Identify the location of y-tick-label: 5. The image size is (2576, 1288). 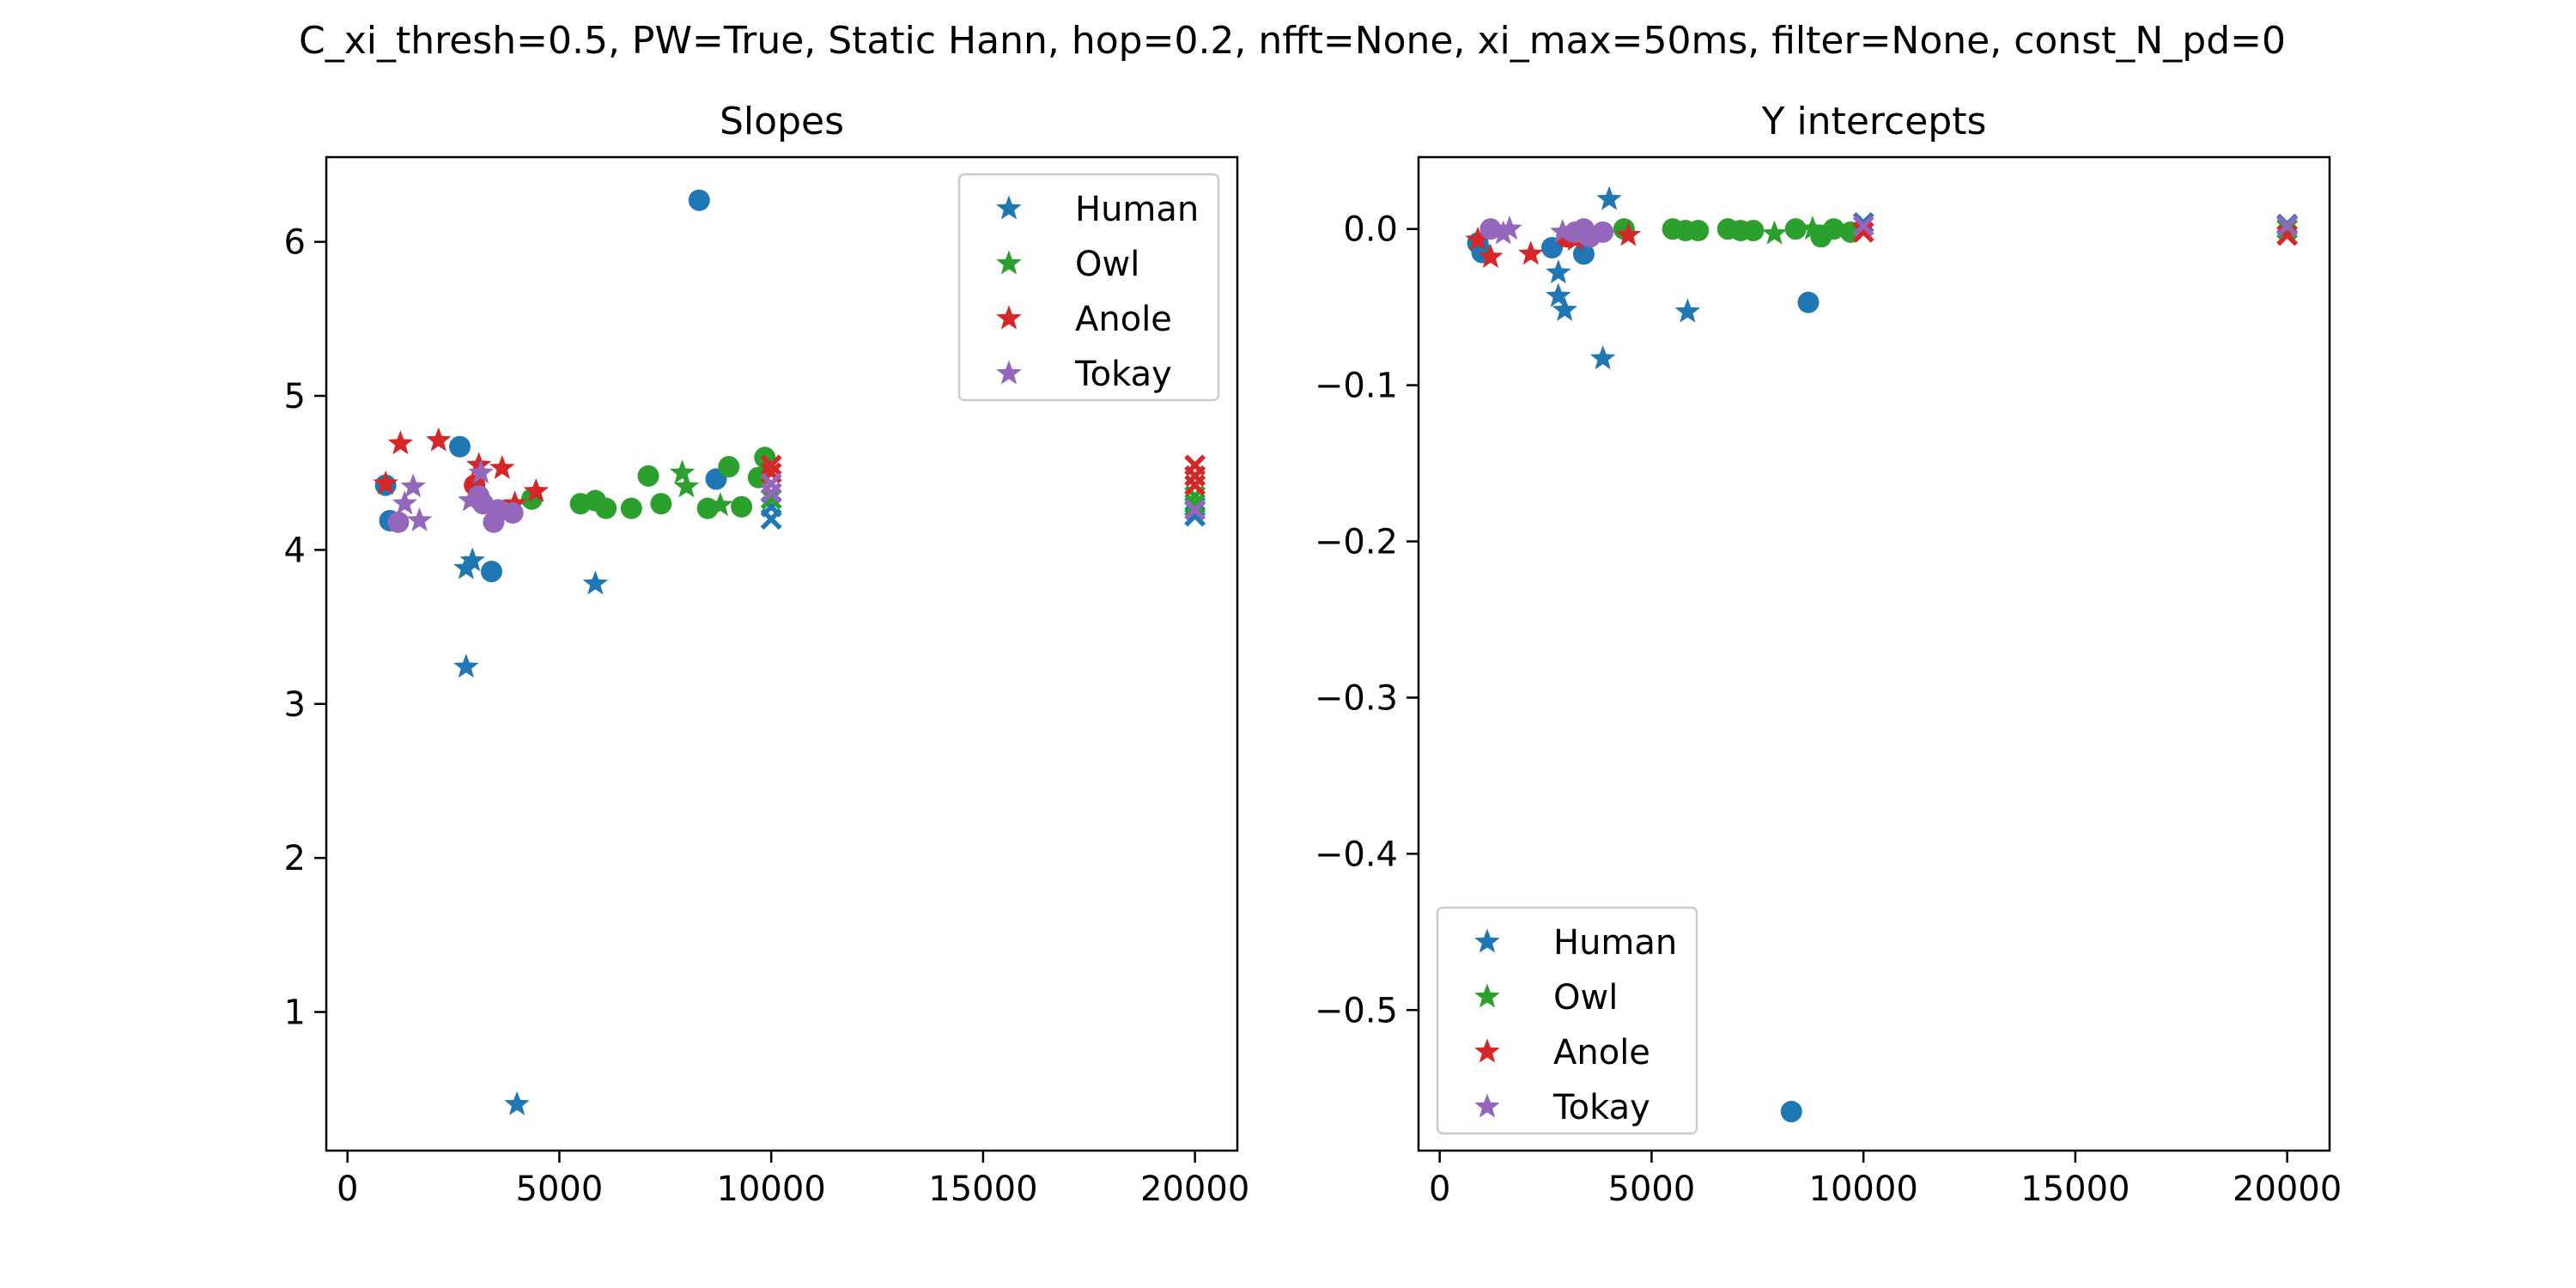
(295, 397).